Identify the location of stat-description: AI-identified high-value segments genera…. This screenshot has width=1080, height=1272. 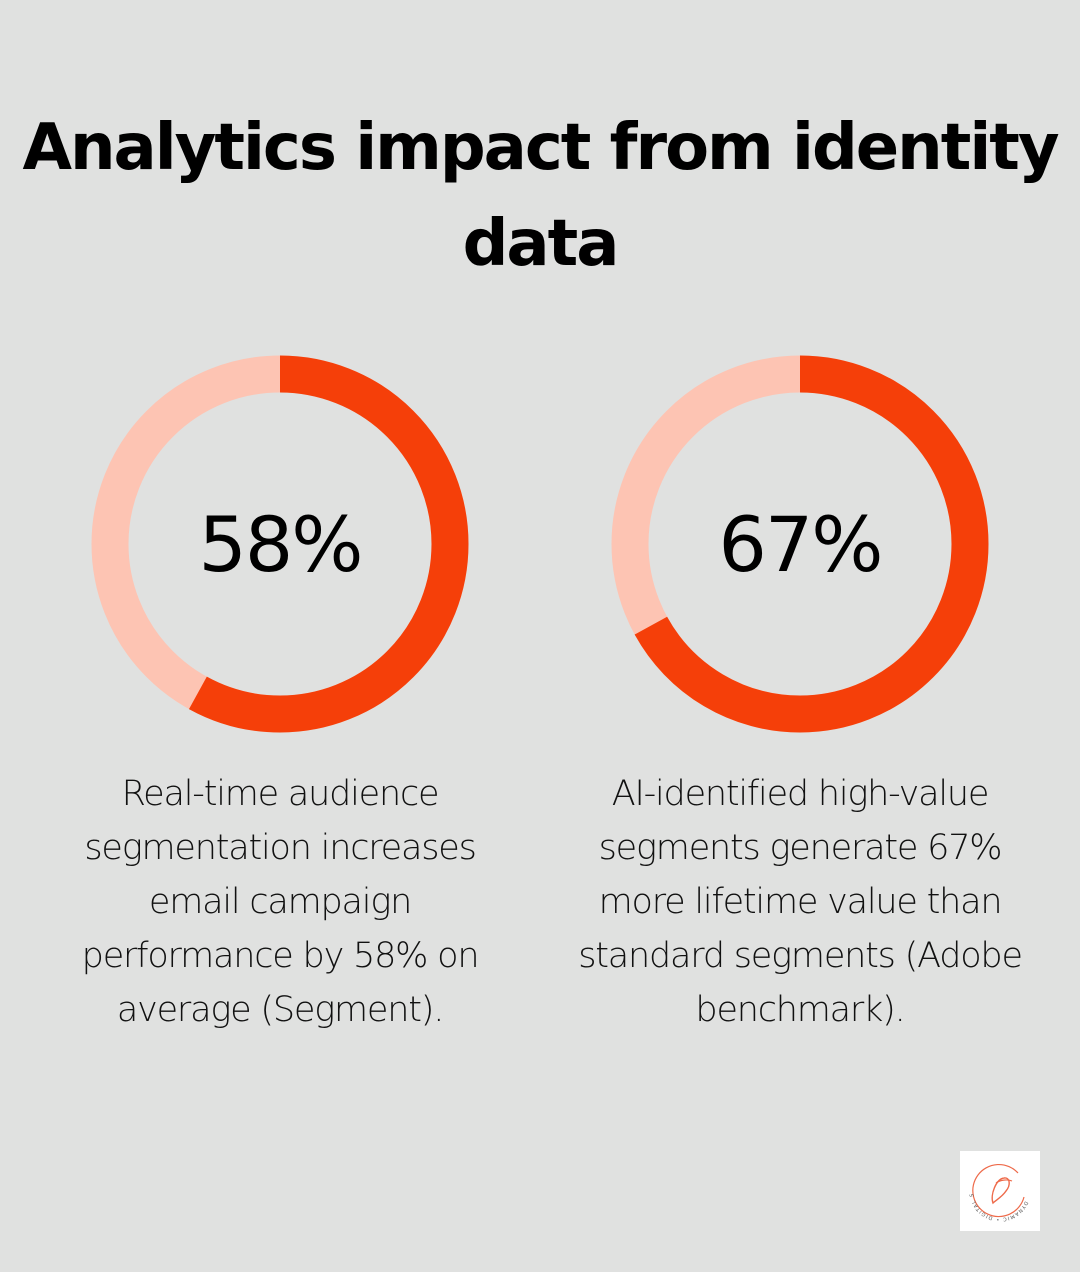
(800, 902).